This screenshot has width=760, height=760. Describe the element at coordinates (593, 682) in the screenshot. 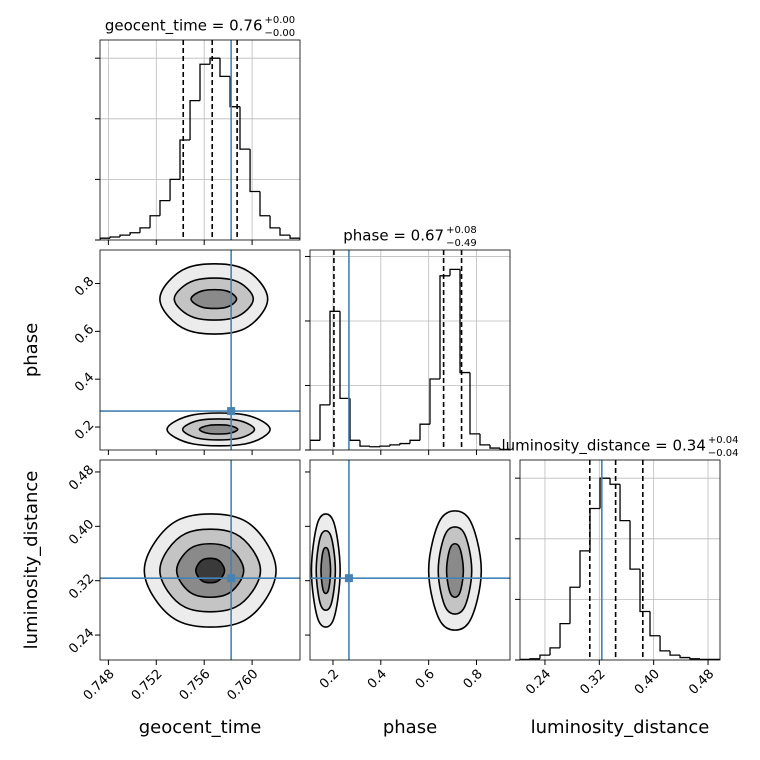

I see `x-tick-label: 0.32` at that location.